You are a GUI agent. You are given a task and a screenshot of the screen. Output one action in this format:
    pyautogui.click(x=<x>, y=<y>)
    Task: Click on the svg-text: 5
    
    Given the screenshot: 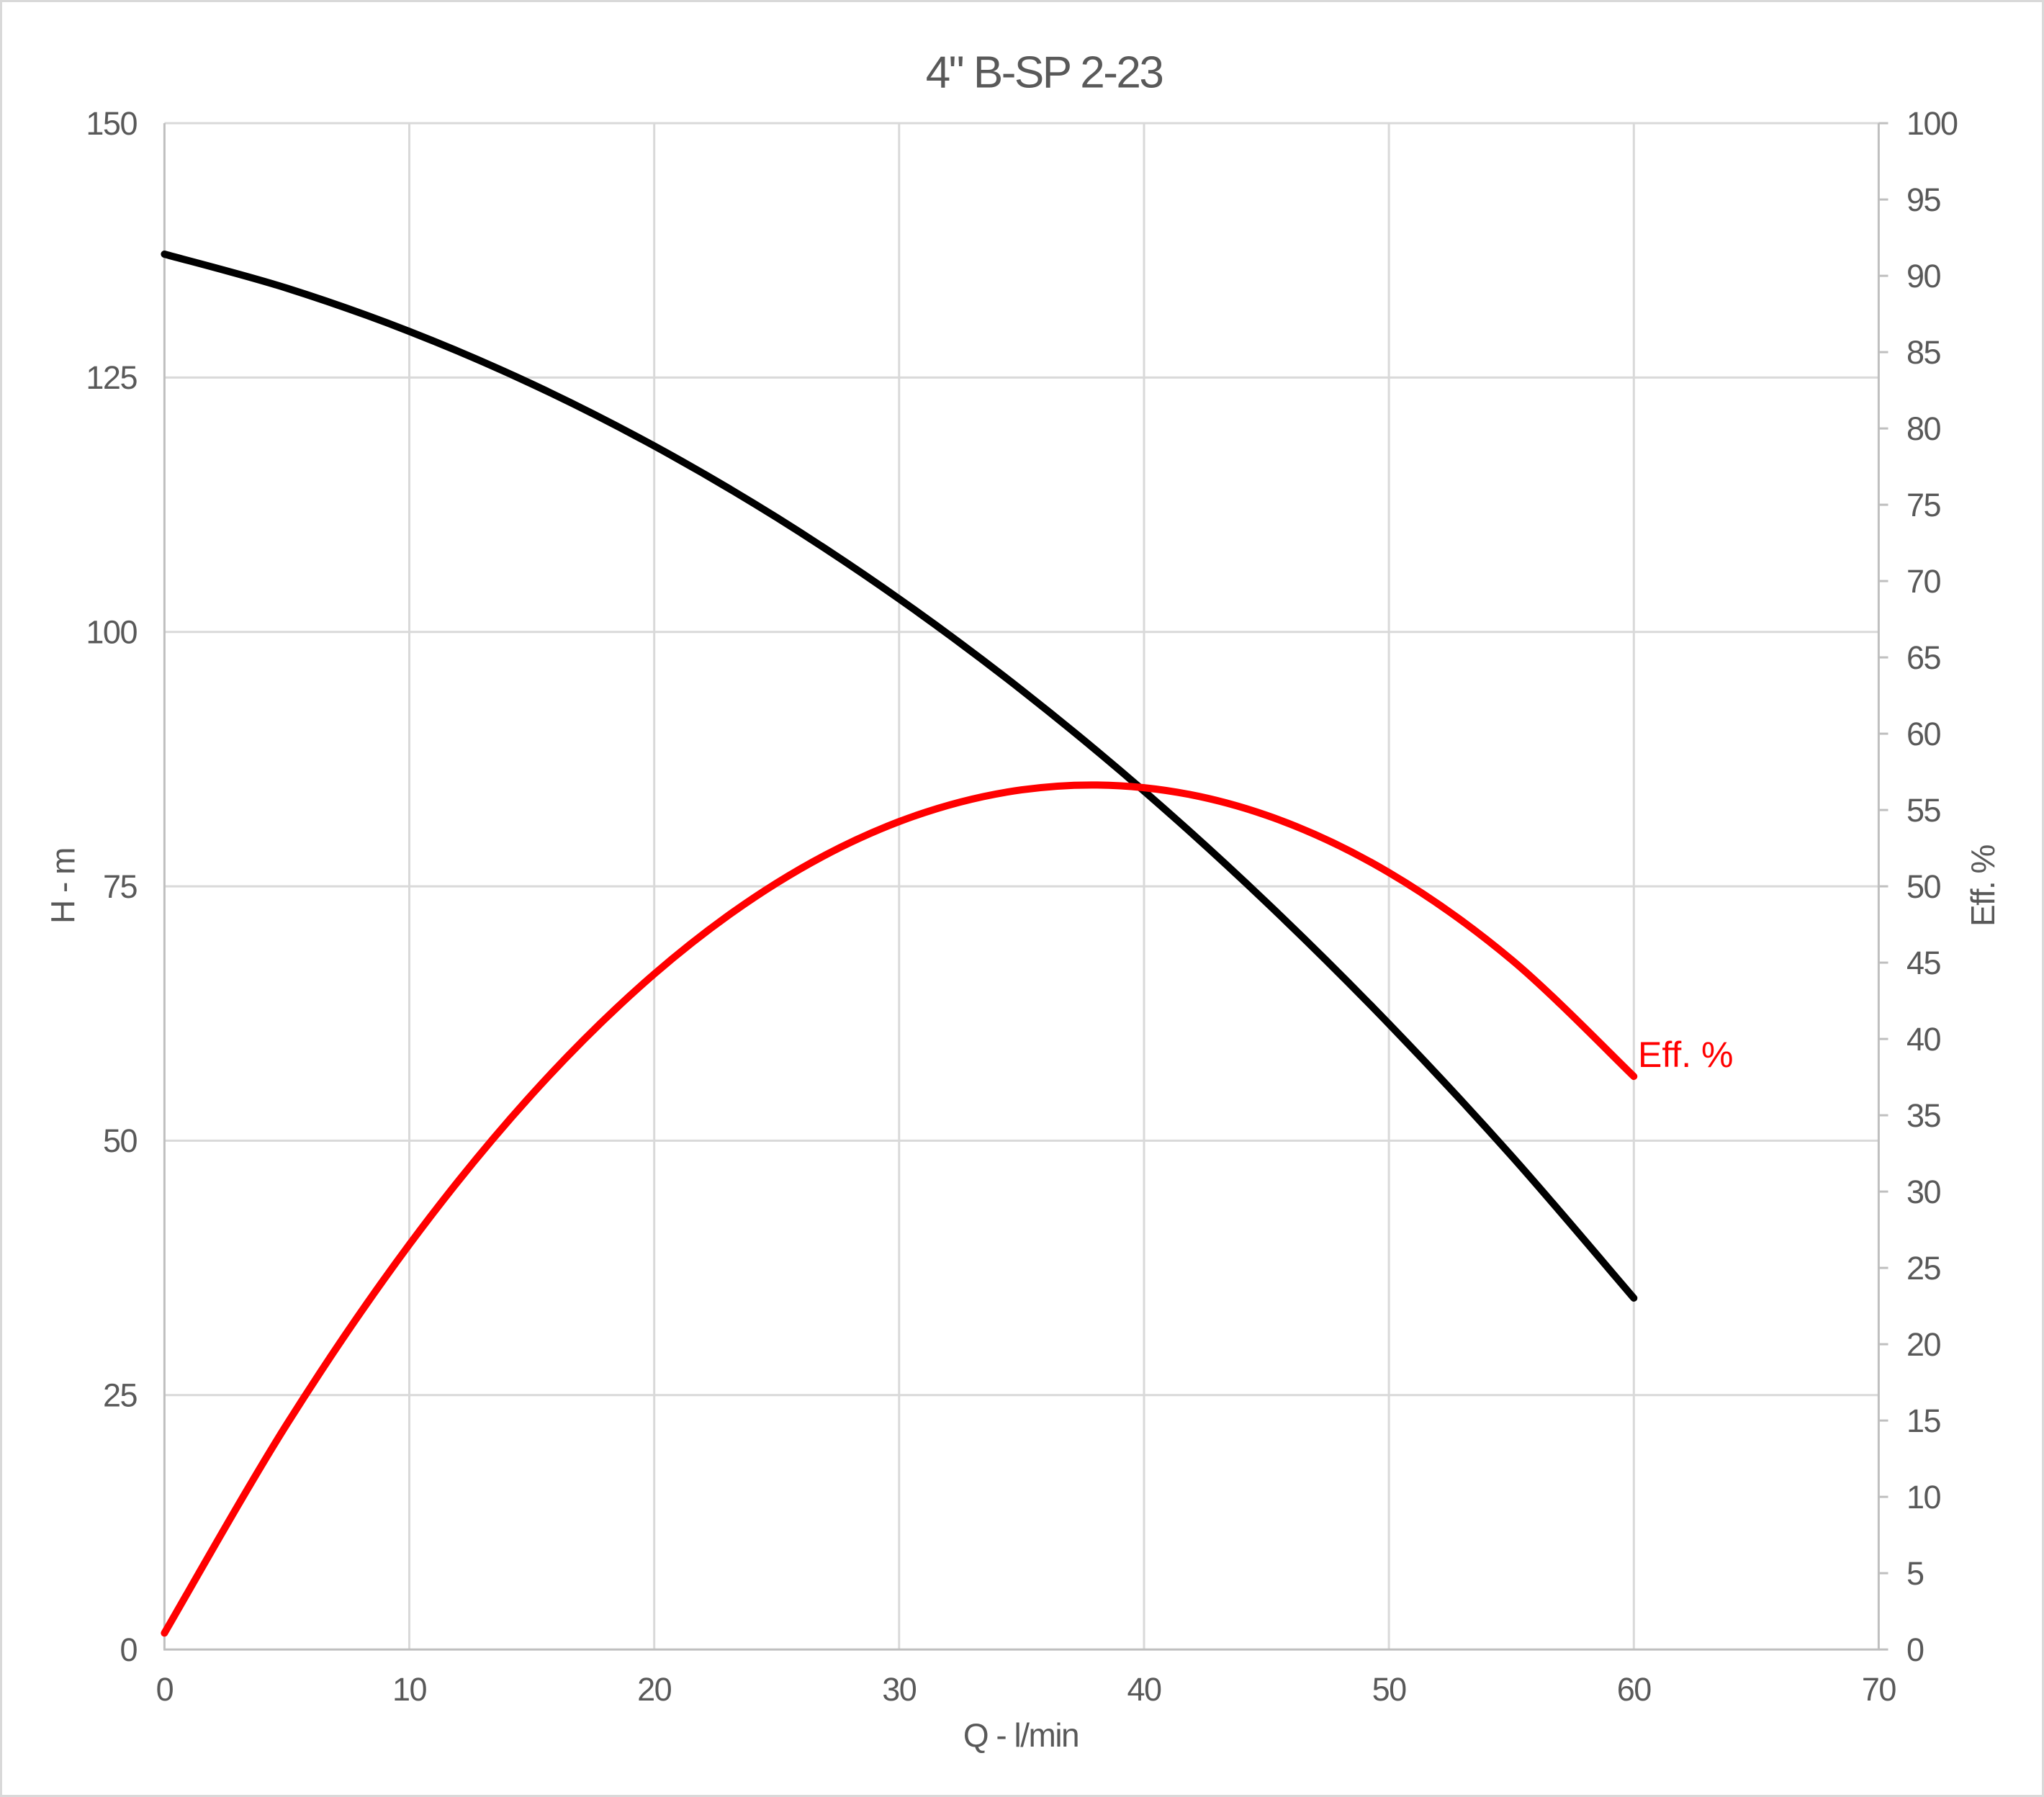 What is the action you would take?
    pyautogui.click(x=1915, y=1574)
    